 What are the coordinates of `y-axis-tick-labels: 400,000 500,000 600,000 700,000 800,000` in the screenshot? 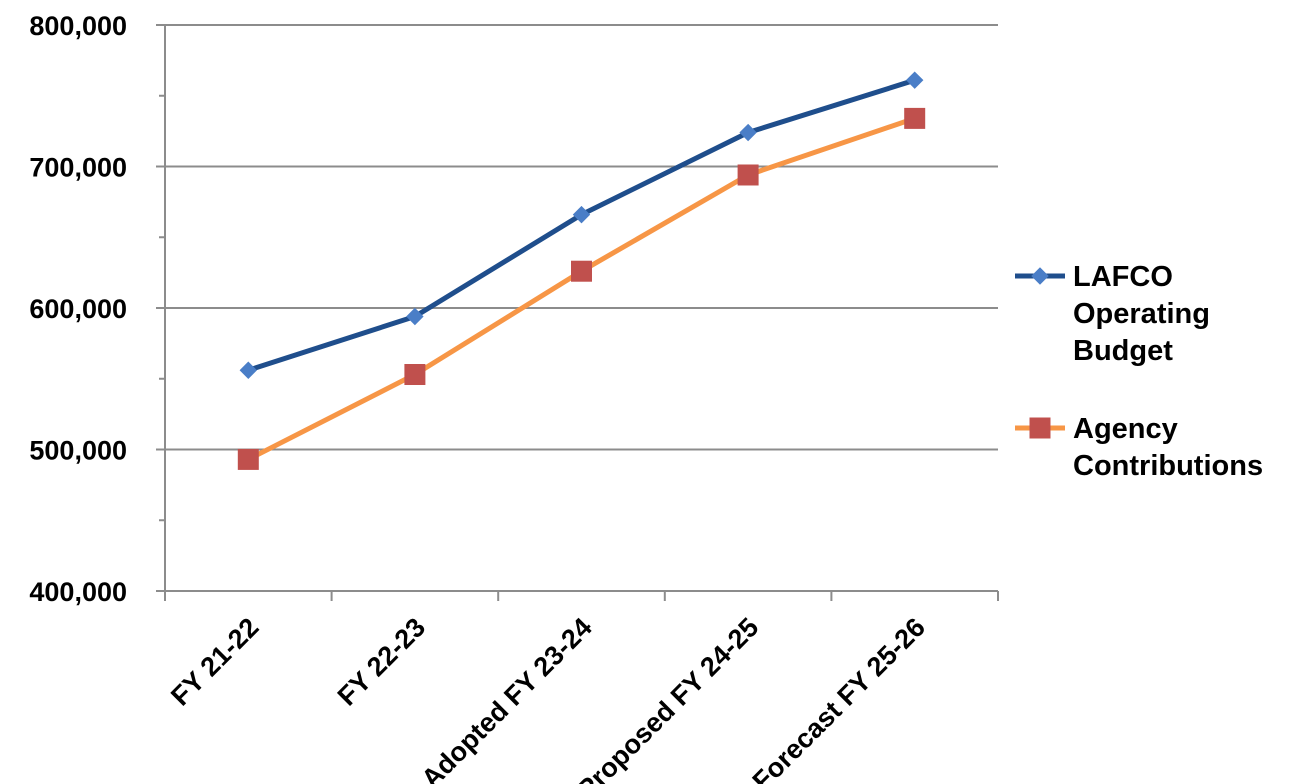 It's located at (78, 309).